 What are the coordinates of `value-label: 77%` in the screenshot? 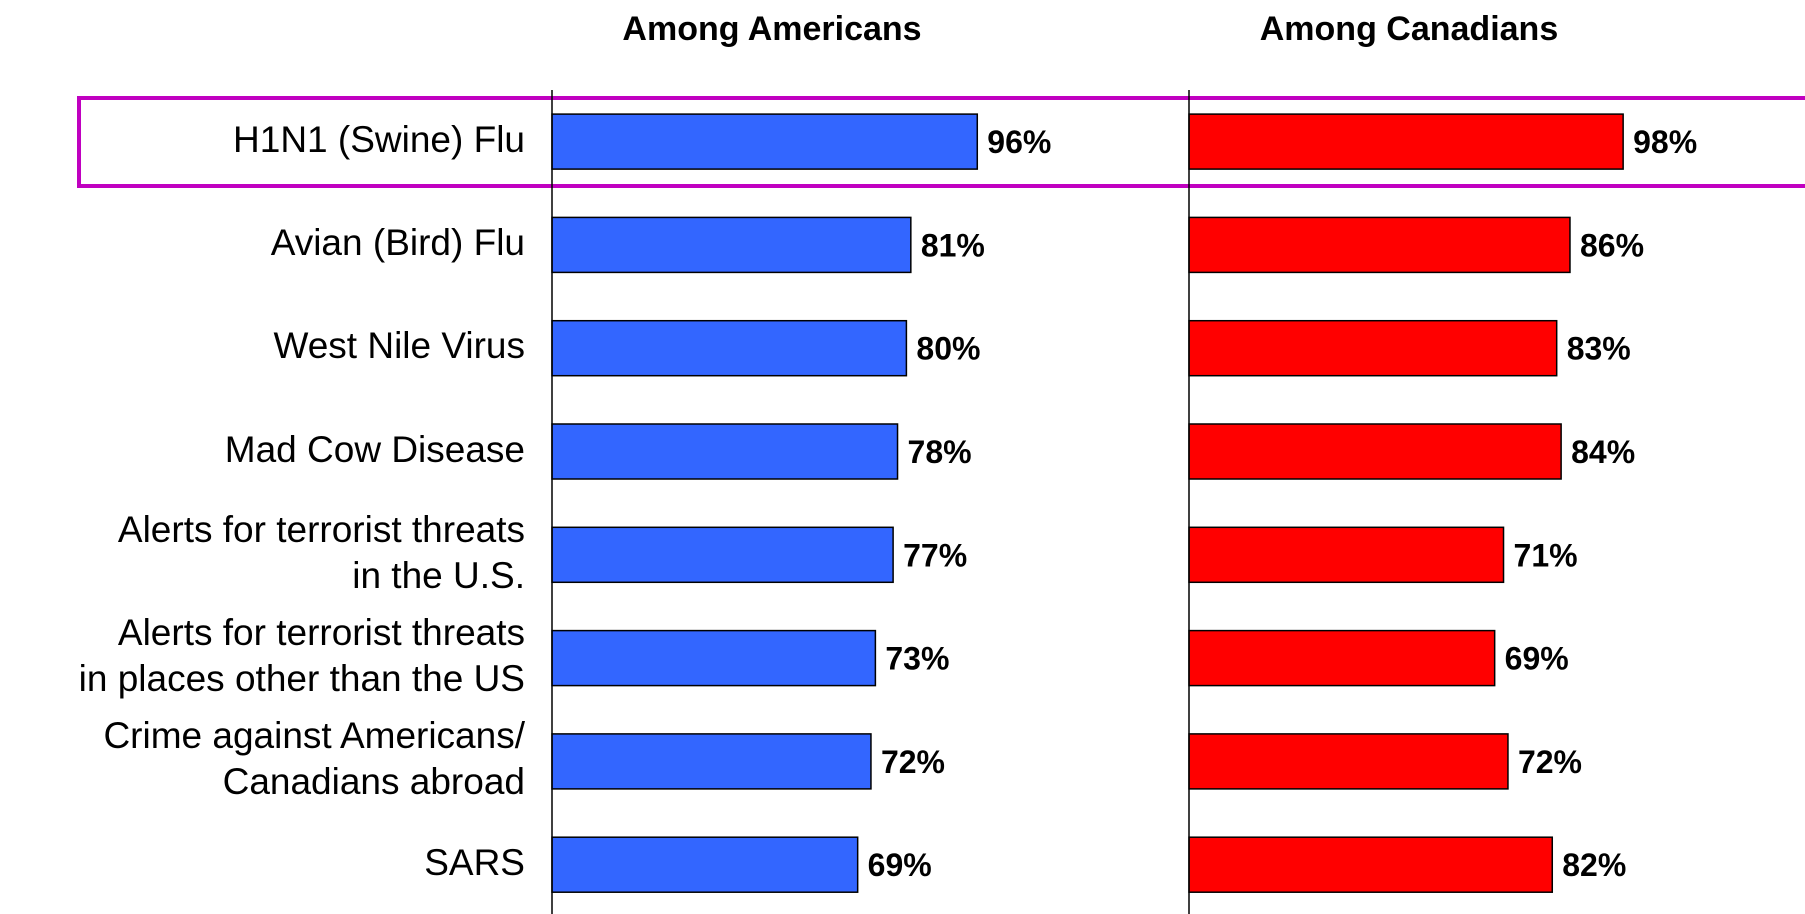 It's located at (935, 555).